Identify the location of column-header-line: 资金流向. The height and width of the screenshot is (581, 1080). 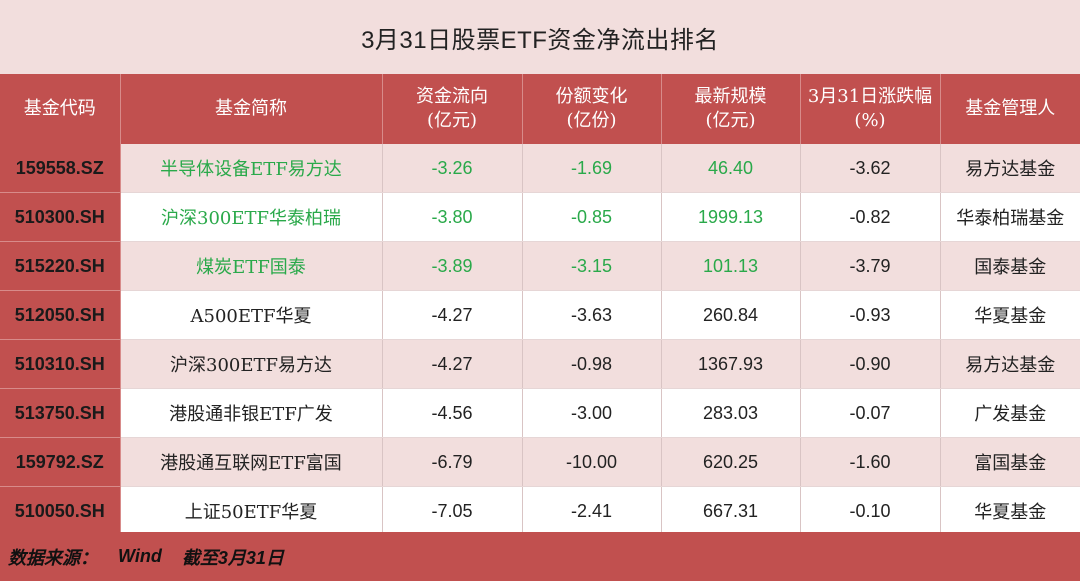
(452, 96).